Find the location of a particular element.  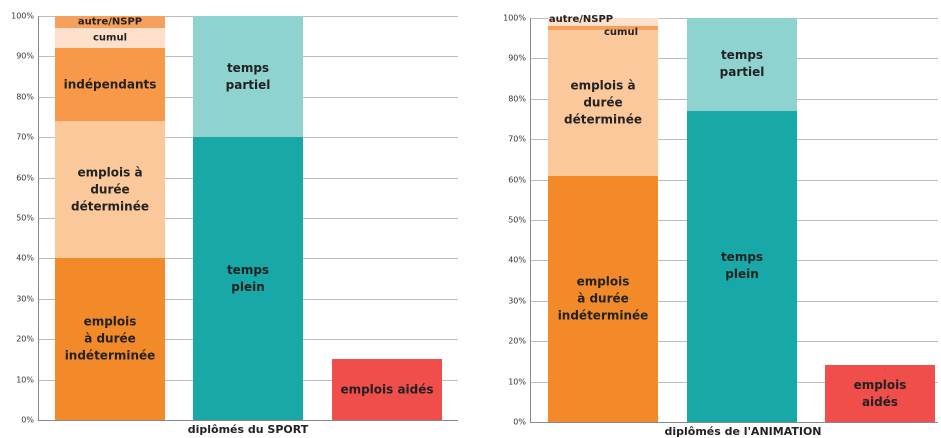

x-axis-title: diplômés du SPORT is located at coordinates (248, 429).